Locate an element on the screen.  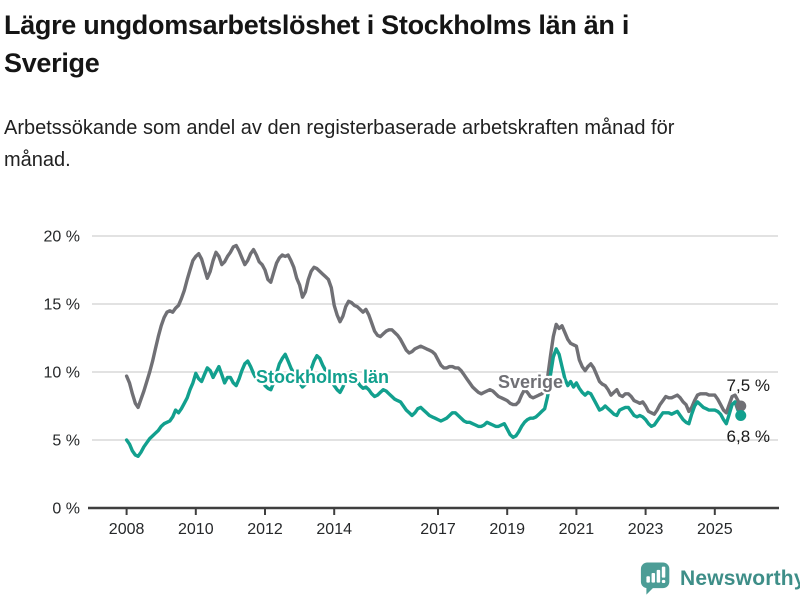
x-tick-label: 2021 is located at coordinates (577, 529).